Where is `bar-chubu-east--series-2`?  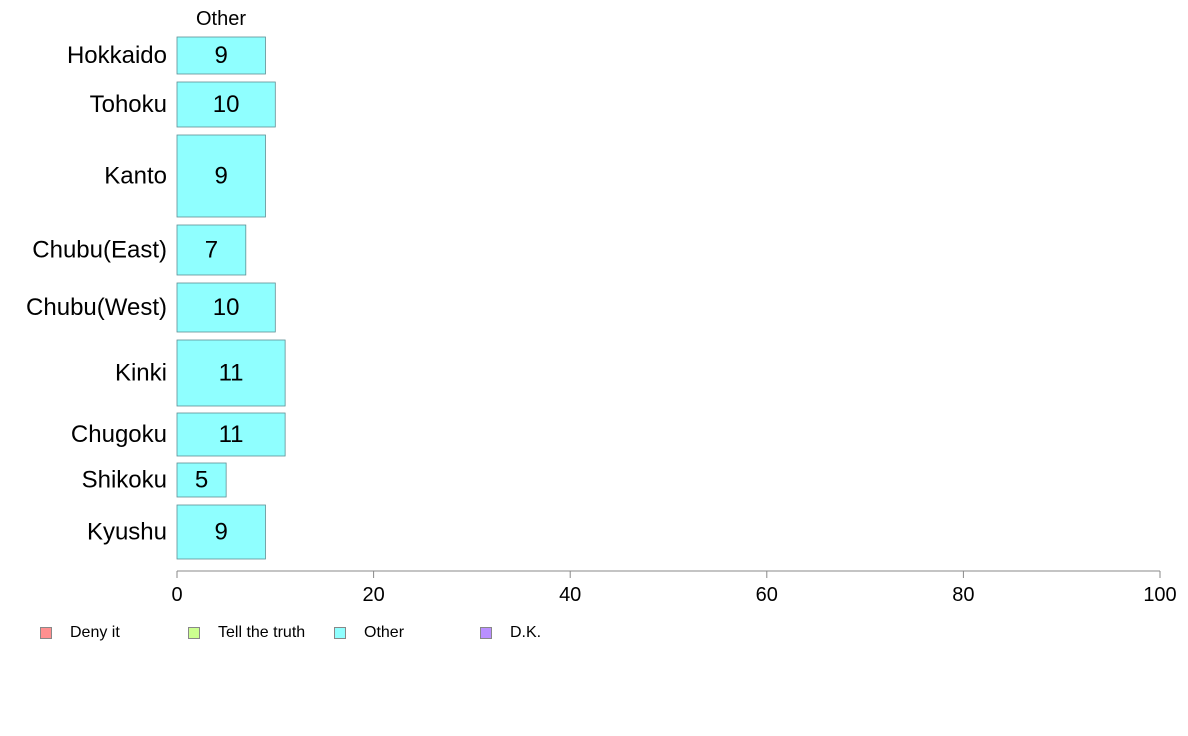
bar-chubu-east--series-2 is located at coordinates (211, 250).